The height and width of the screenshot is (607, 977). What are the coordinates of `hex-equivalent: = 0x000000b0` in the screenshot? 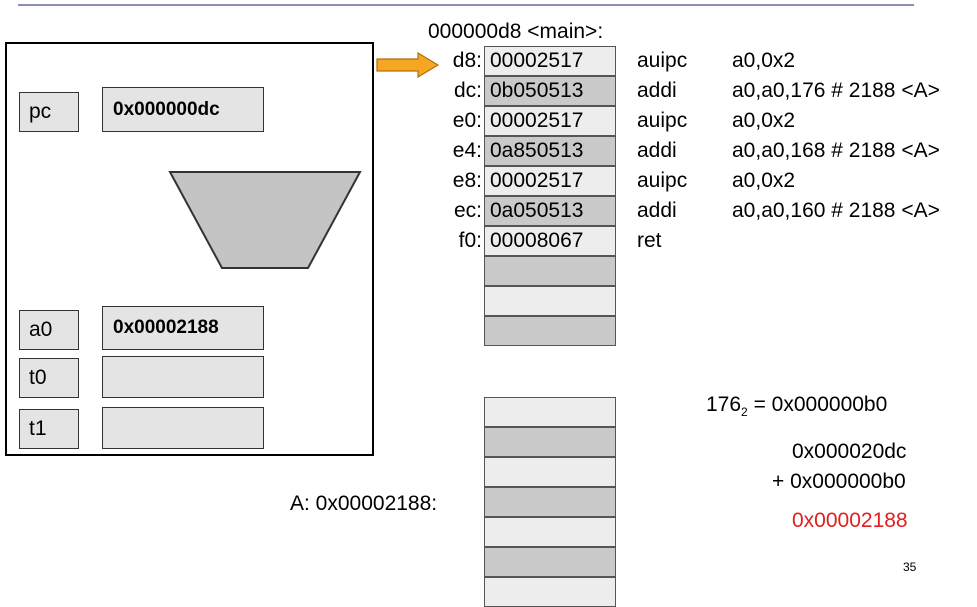 It's located at (820, 404).